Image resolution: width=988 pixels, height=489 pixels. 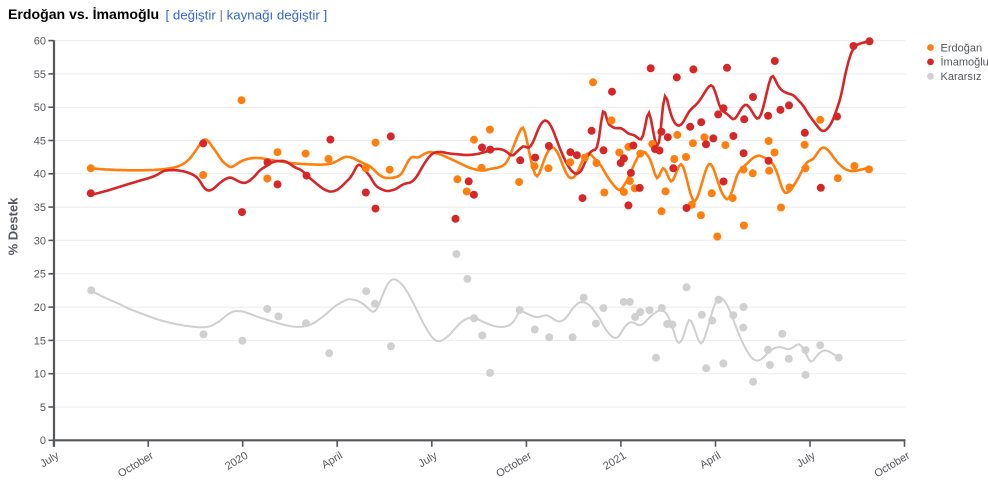 What do you see at coordinates (962, 48) in the screenshot?
I see `svg-text: Erdoğan` at bounding box center [962, 48].